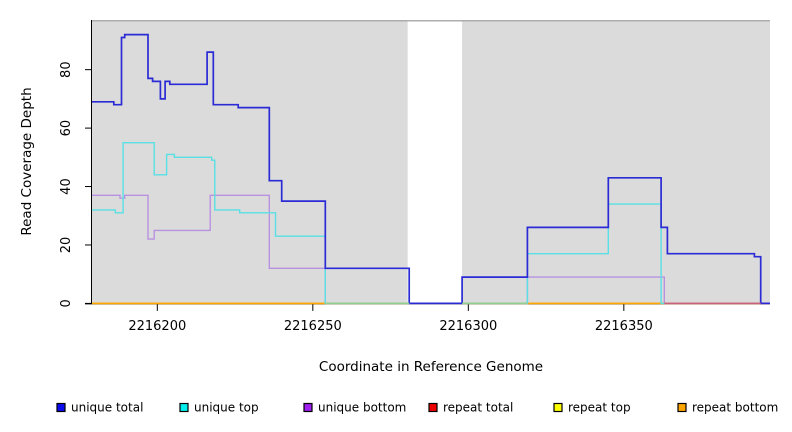  What do you see at coordinates (313, 326) in the screenshot?
I see `x-tick-label: 2216250` at bounding box center [313, 326].